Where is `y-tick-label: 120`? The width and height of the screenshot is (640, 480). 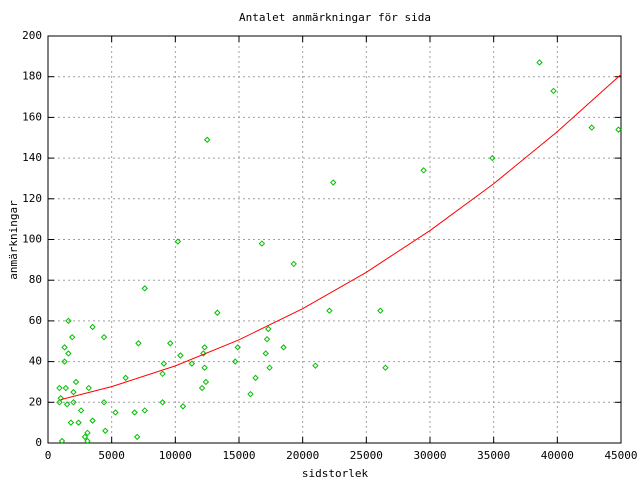
y-tick-label: 120 is located at coordinates (32, 198).